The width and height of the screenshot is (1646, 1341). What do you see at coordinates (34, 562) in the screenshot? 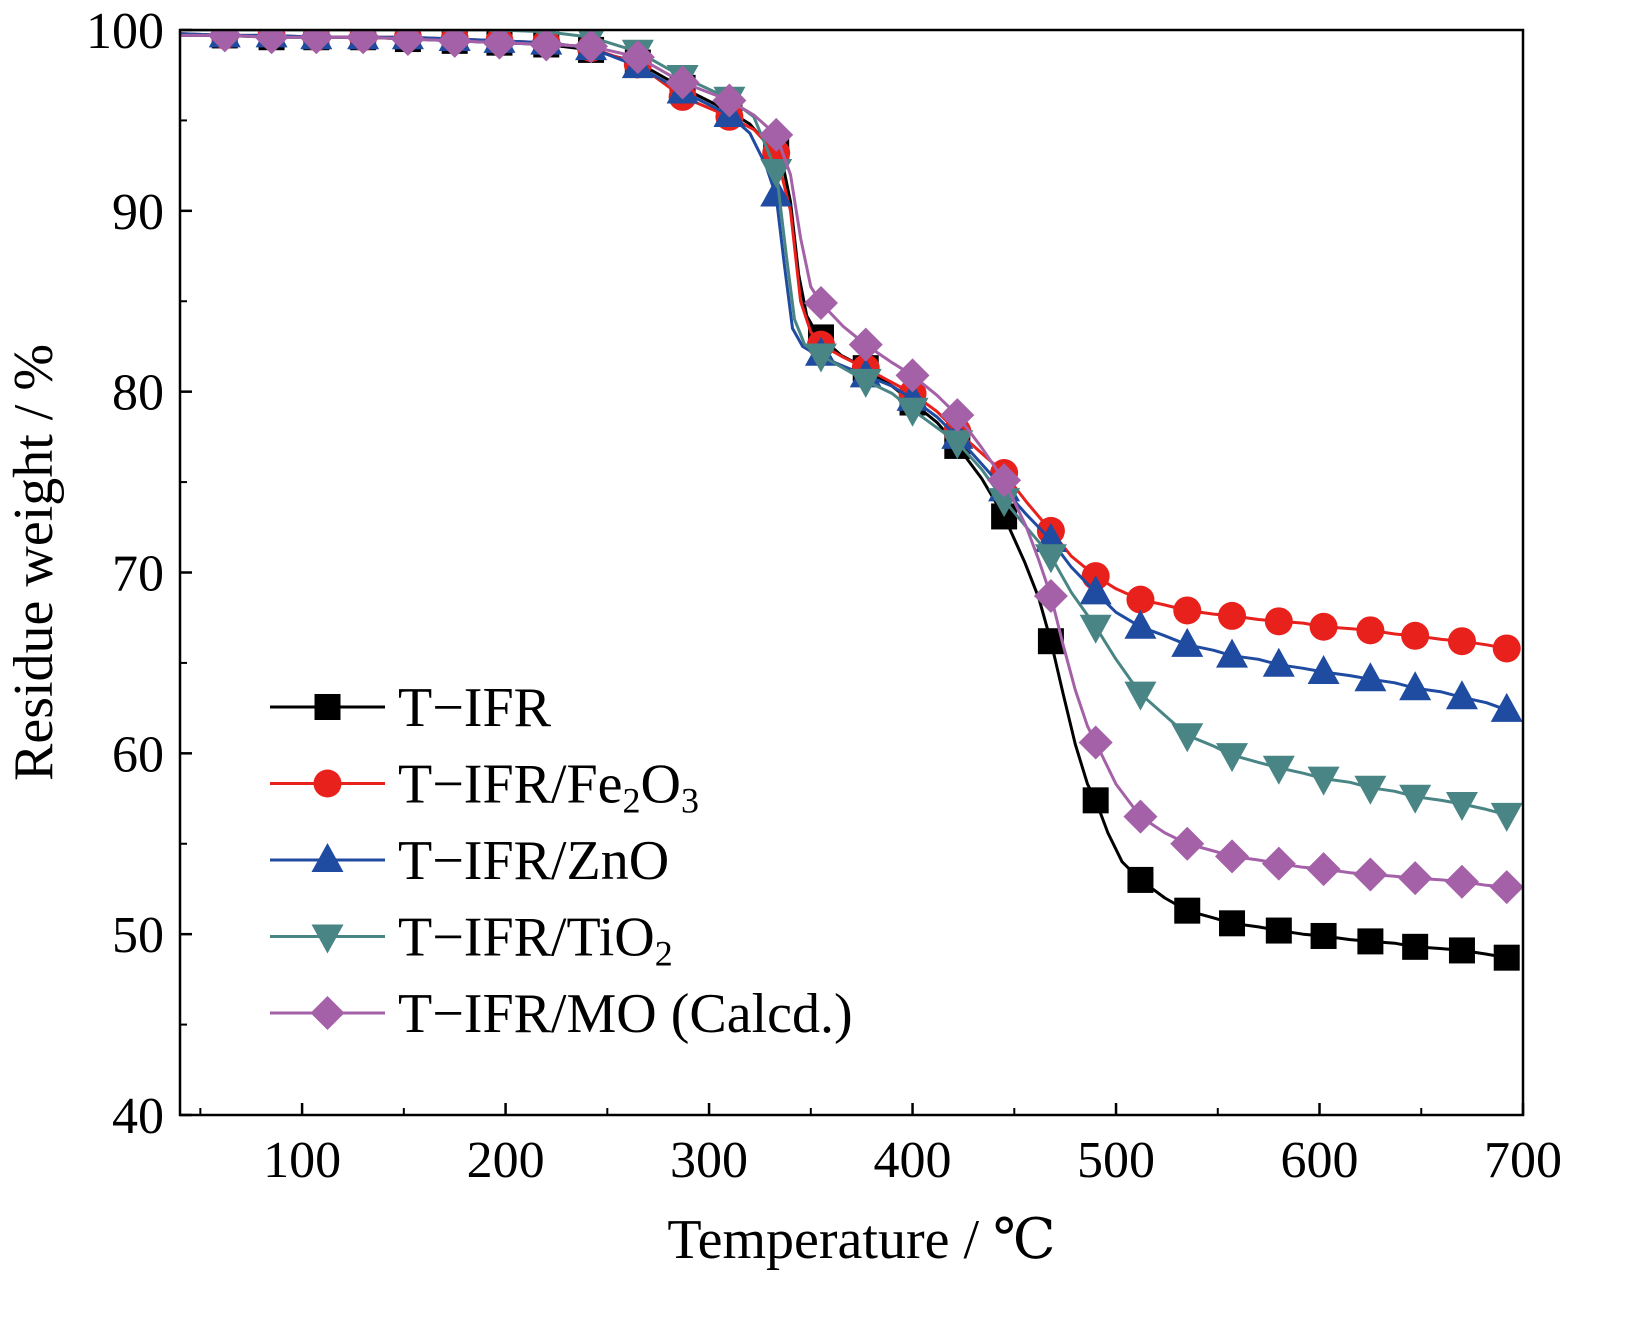
I see `y-axis-title: Residue weight / %` at bounding box center [34, 562].